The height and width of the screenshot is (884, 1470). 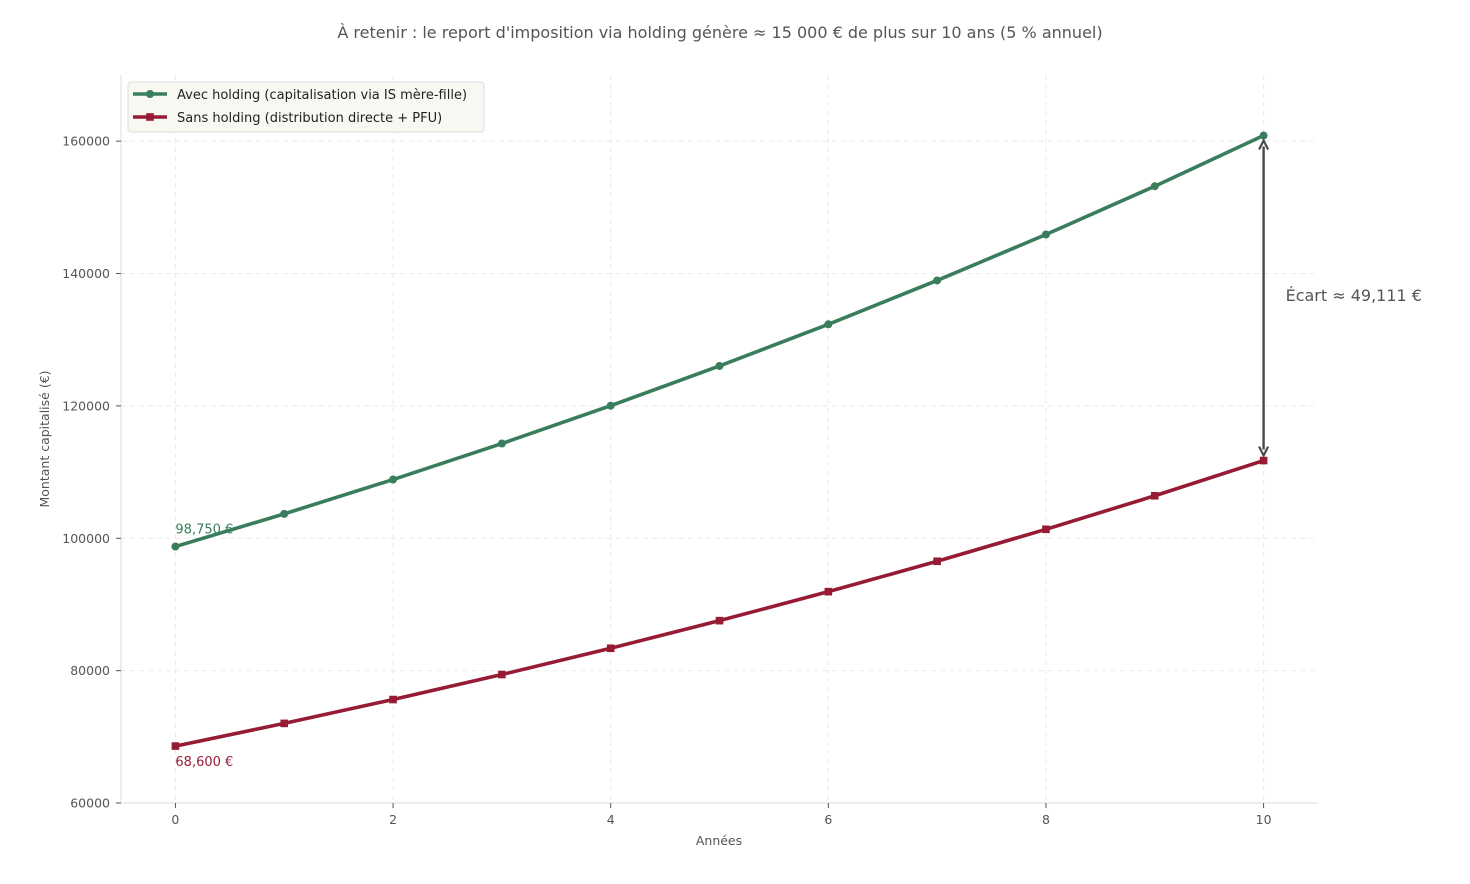 I want to click on y-tick-label: 160000, so click(x=86, y=141).